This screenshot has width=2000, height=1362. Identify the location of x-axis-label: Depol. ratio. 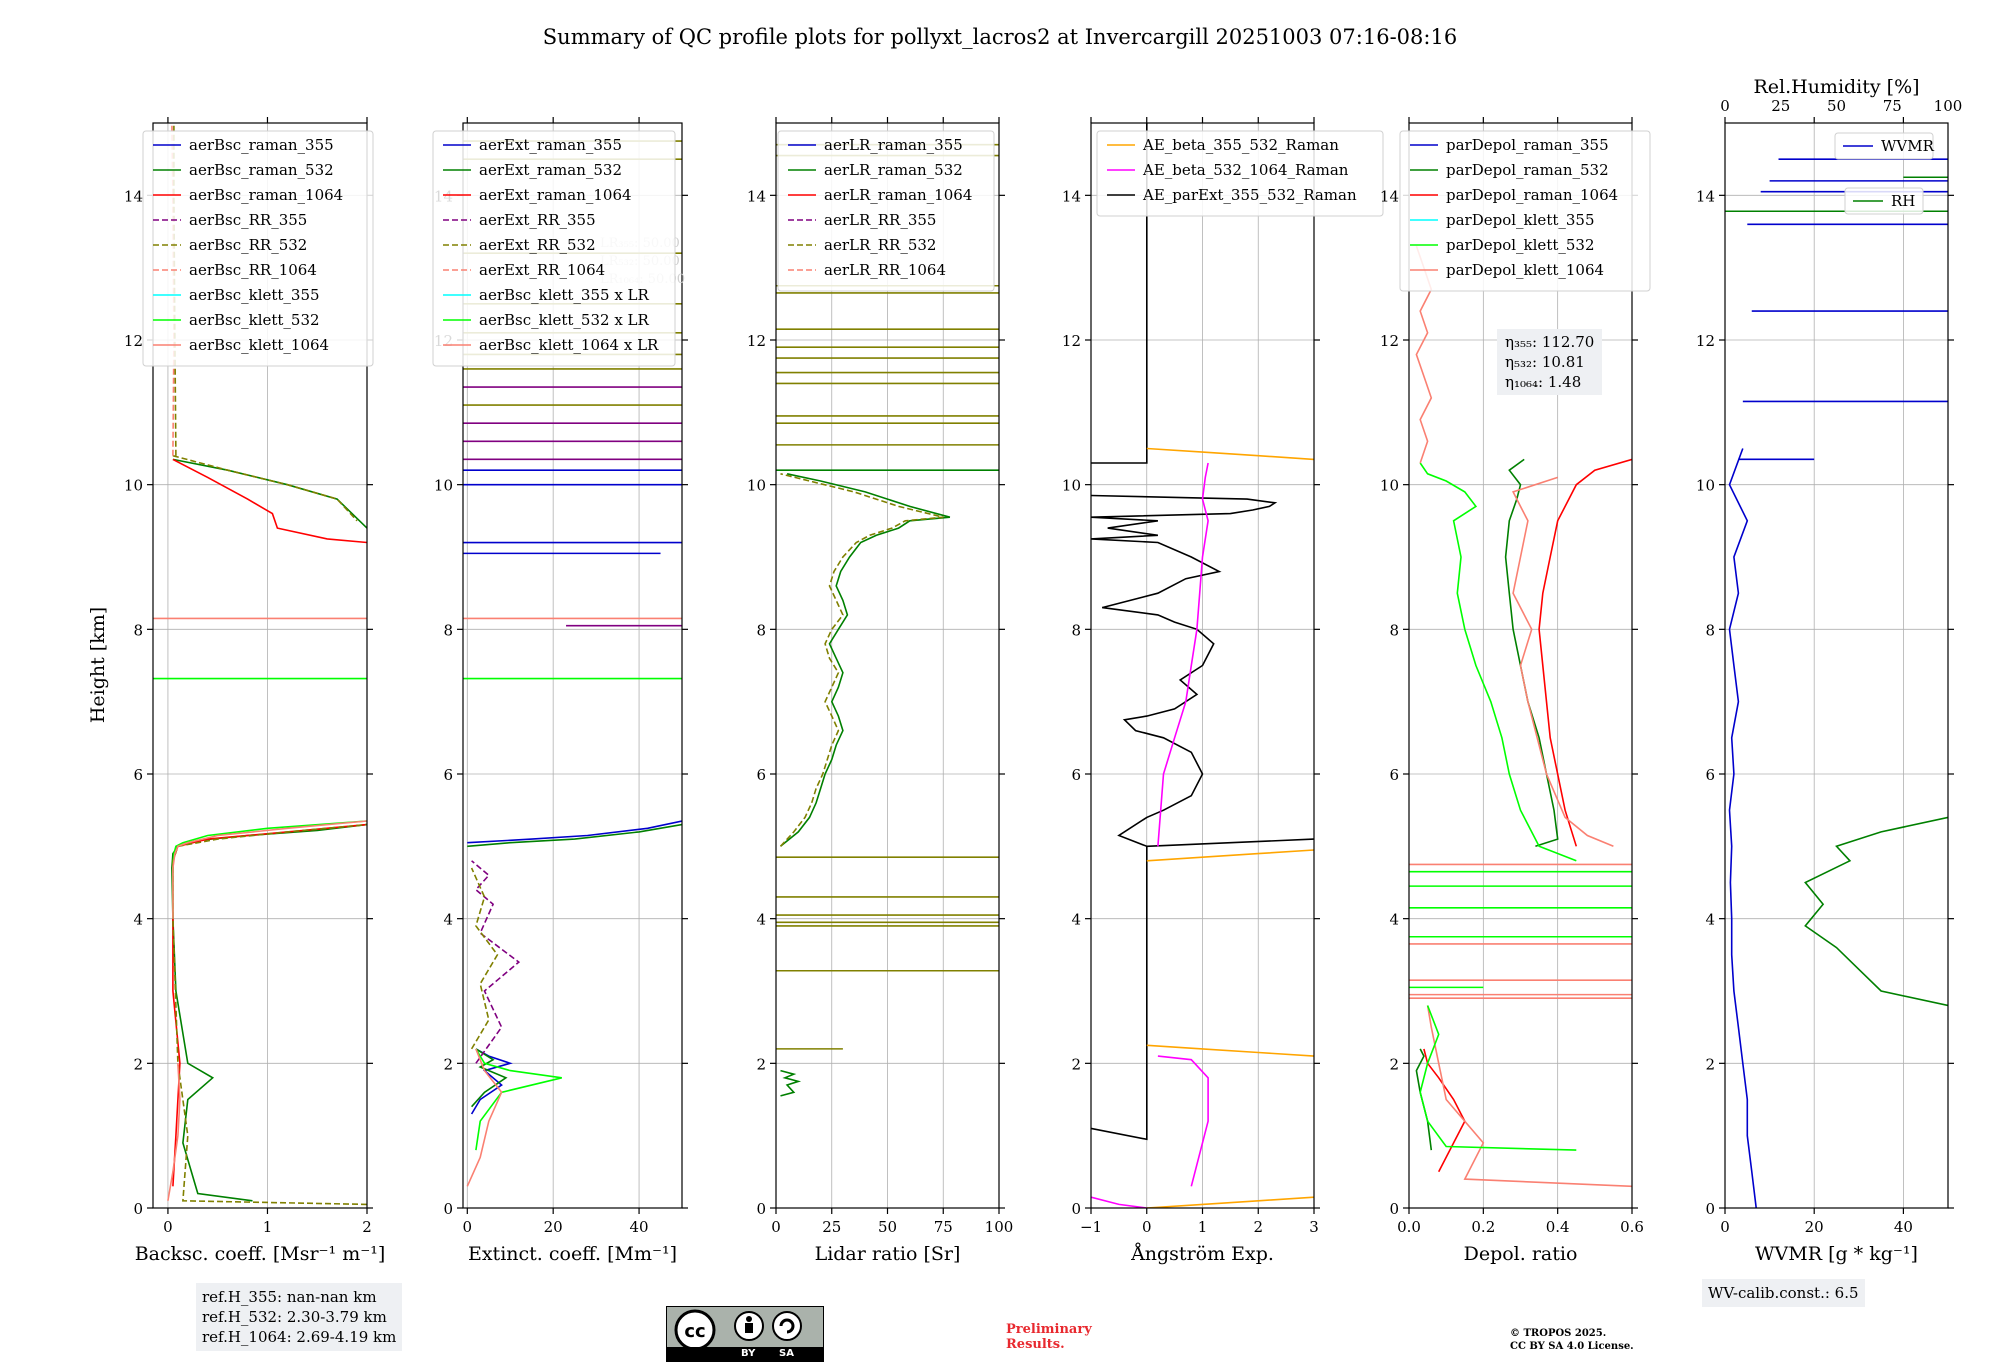
(1521, 1254).